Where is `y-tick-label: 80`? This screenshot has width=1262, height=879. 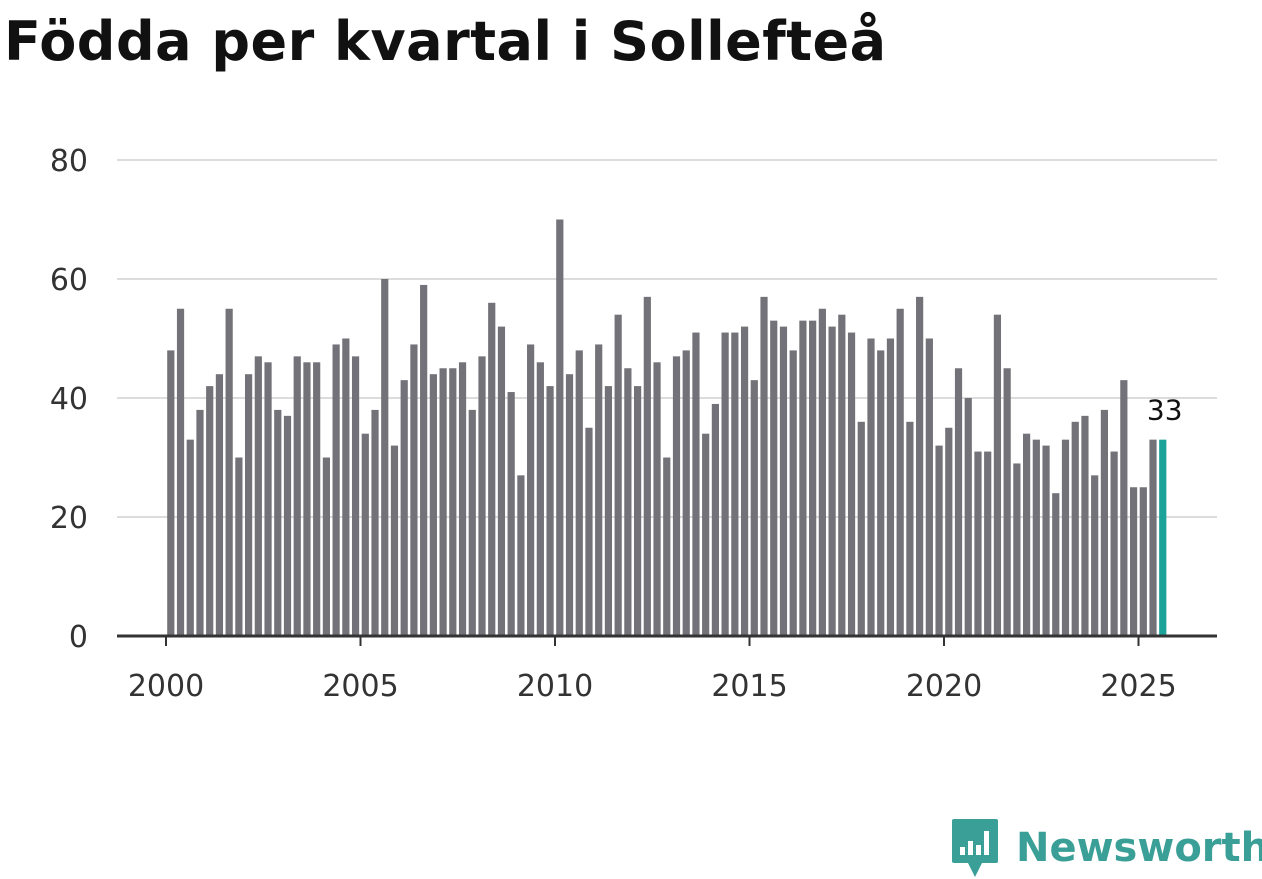
y-tick-label: 80 is located at coordinates (69, 161).